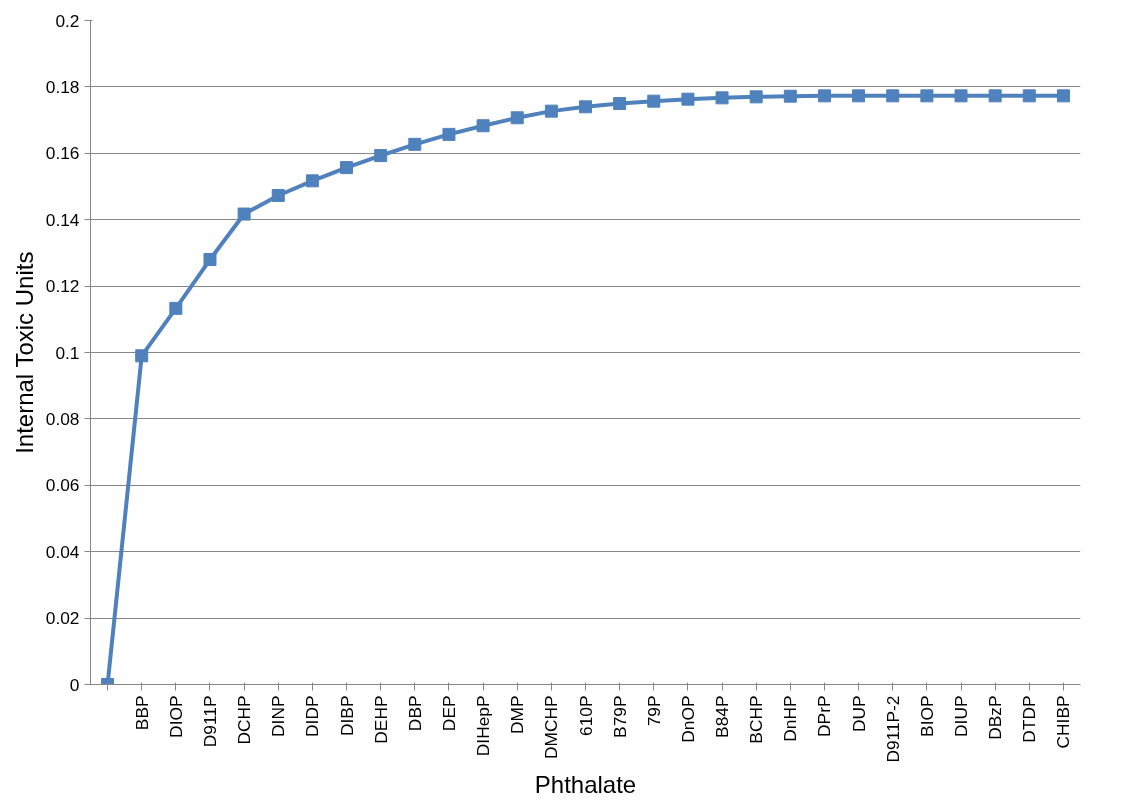 The height and width of the screenshot is (806, 1145). Describe the element at coordinates (209, 721) in the screenshot. I see `x-tick-label: D911P` at that location.